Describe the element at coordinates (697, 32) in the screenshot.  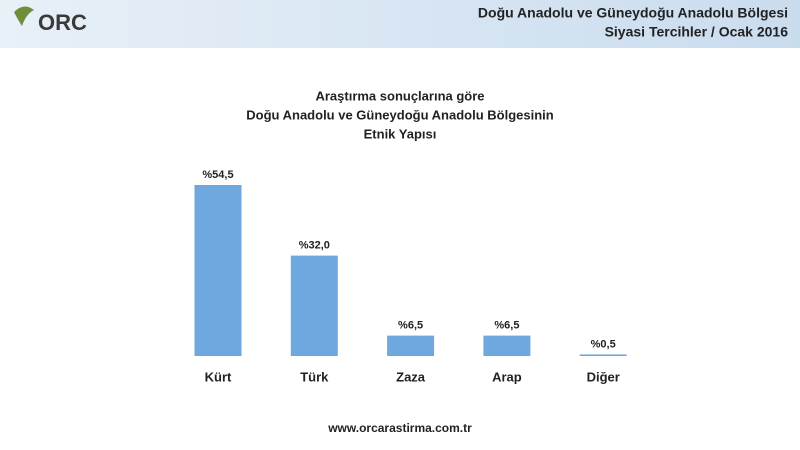
I see `header-line: Siyasi Tercihler / Ocak 2016` at that location.